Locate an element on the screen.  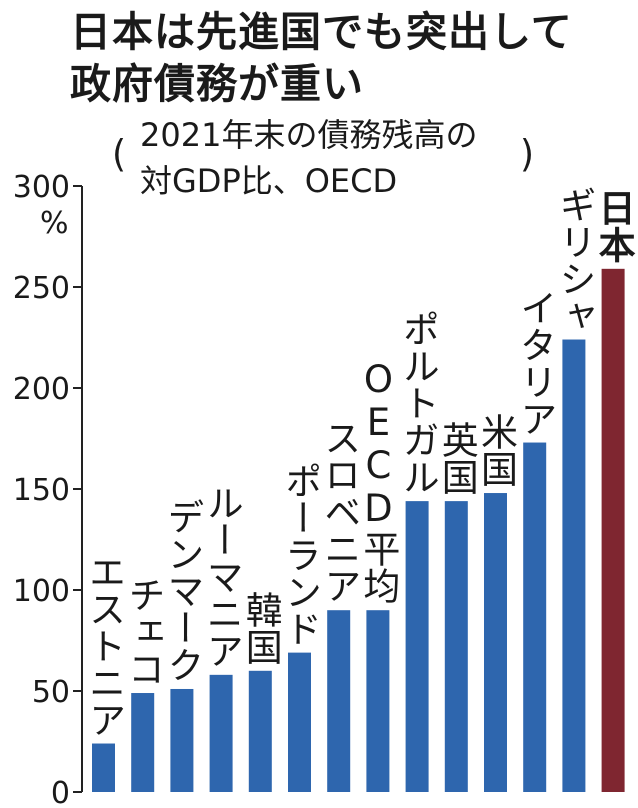
category-label: デンマーク is located at coordinates (182, 590).